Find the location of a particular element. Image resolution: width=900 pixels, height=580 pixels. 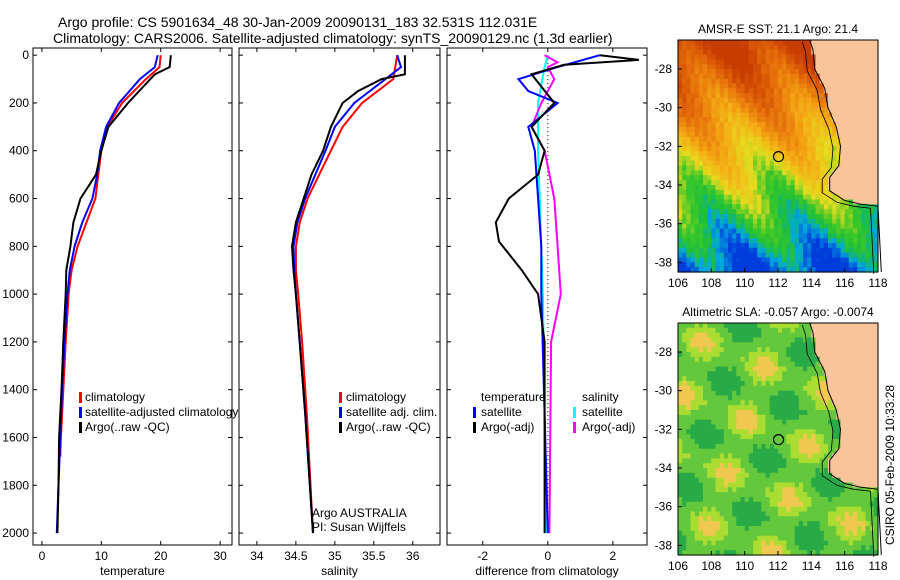

y-tick-label: 1400 is located at coordinates (15, 390).